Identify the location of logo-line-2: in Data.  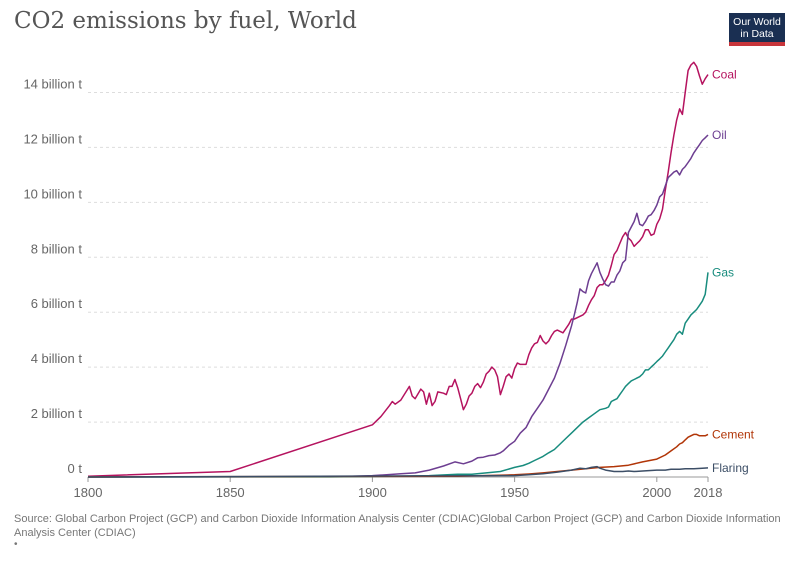
(757, 34).